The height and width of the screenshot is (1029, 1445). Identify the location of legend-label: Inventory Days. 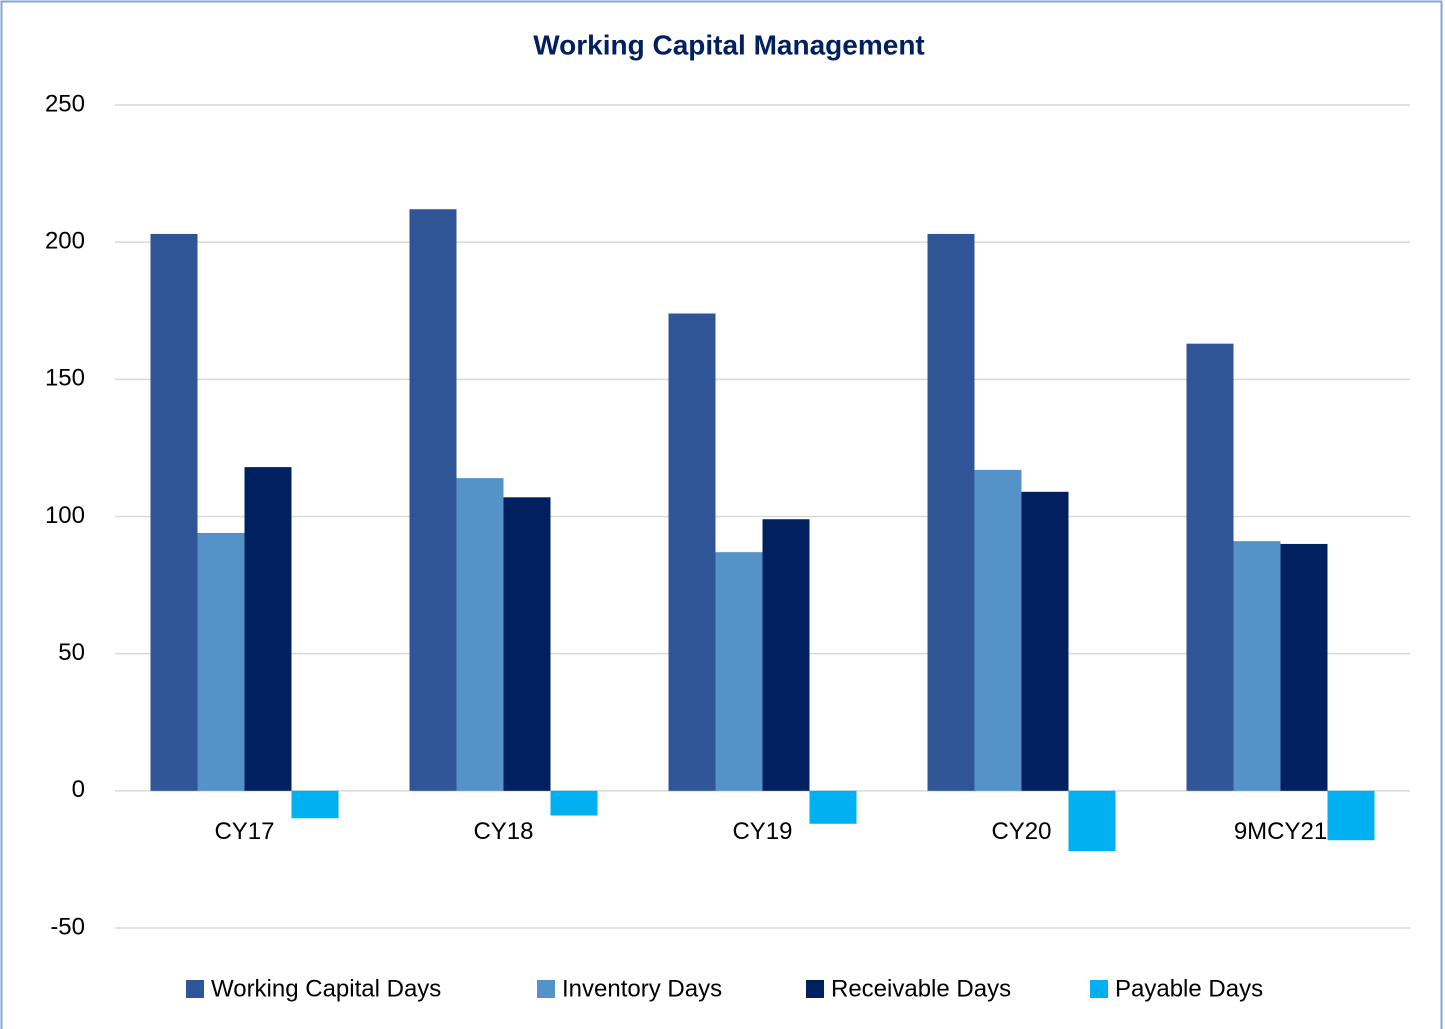
(642, 988).